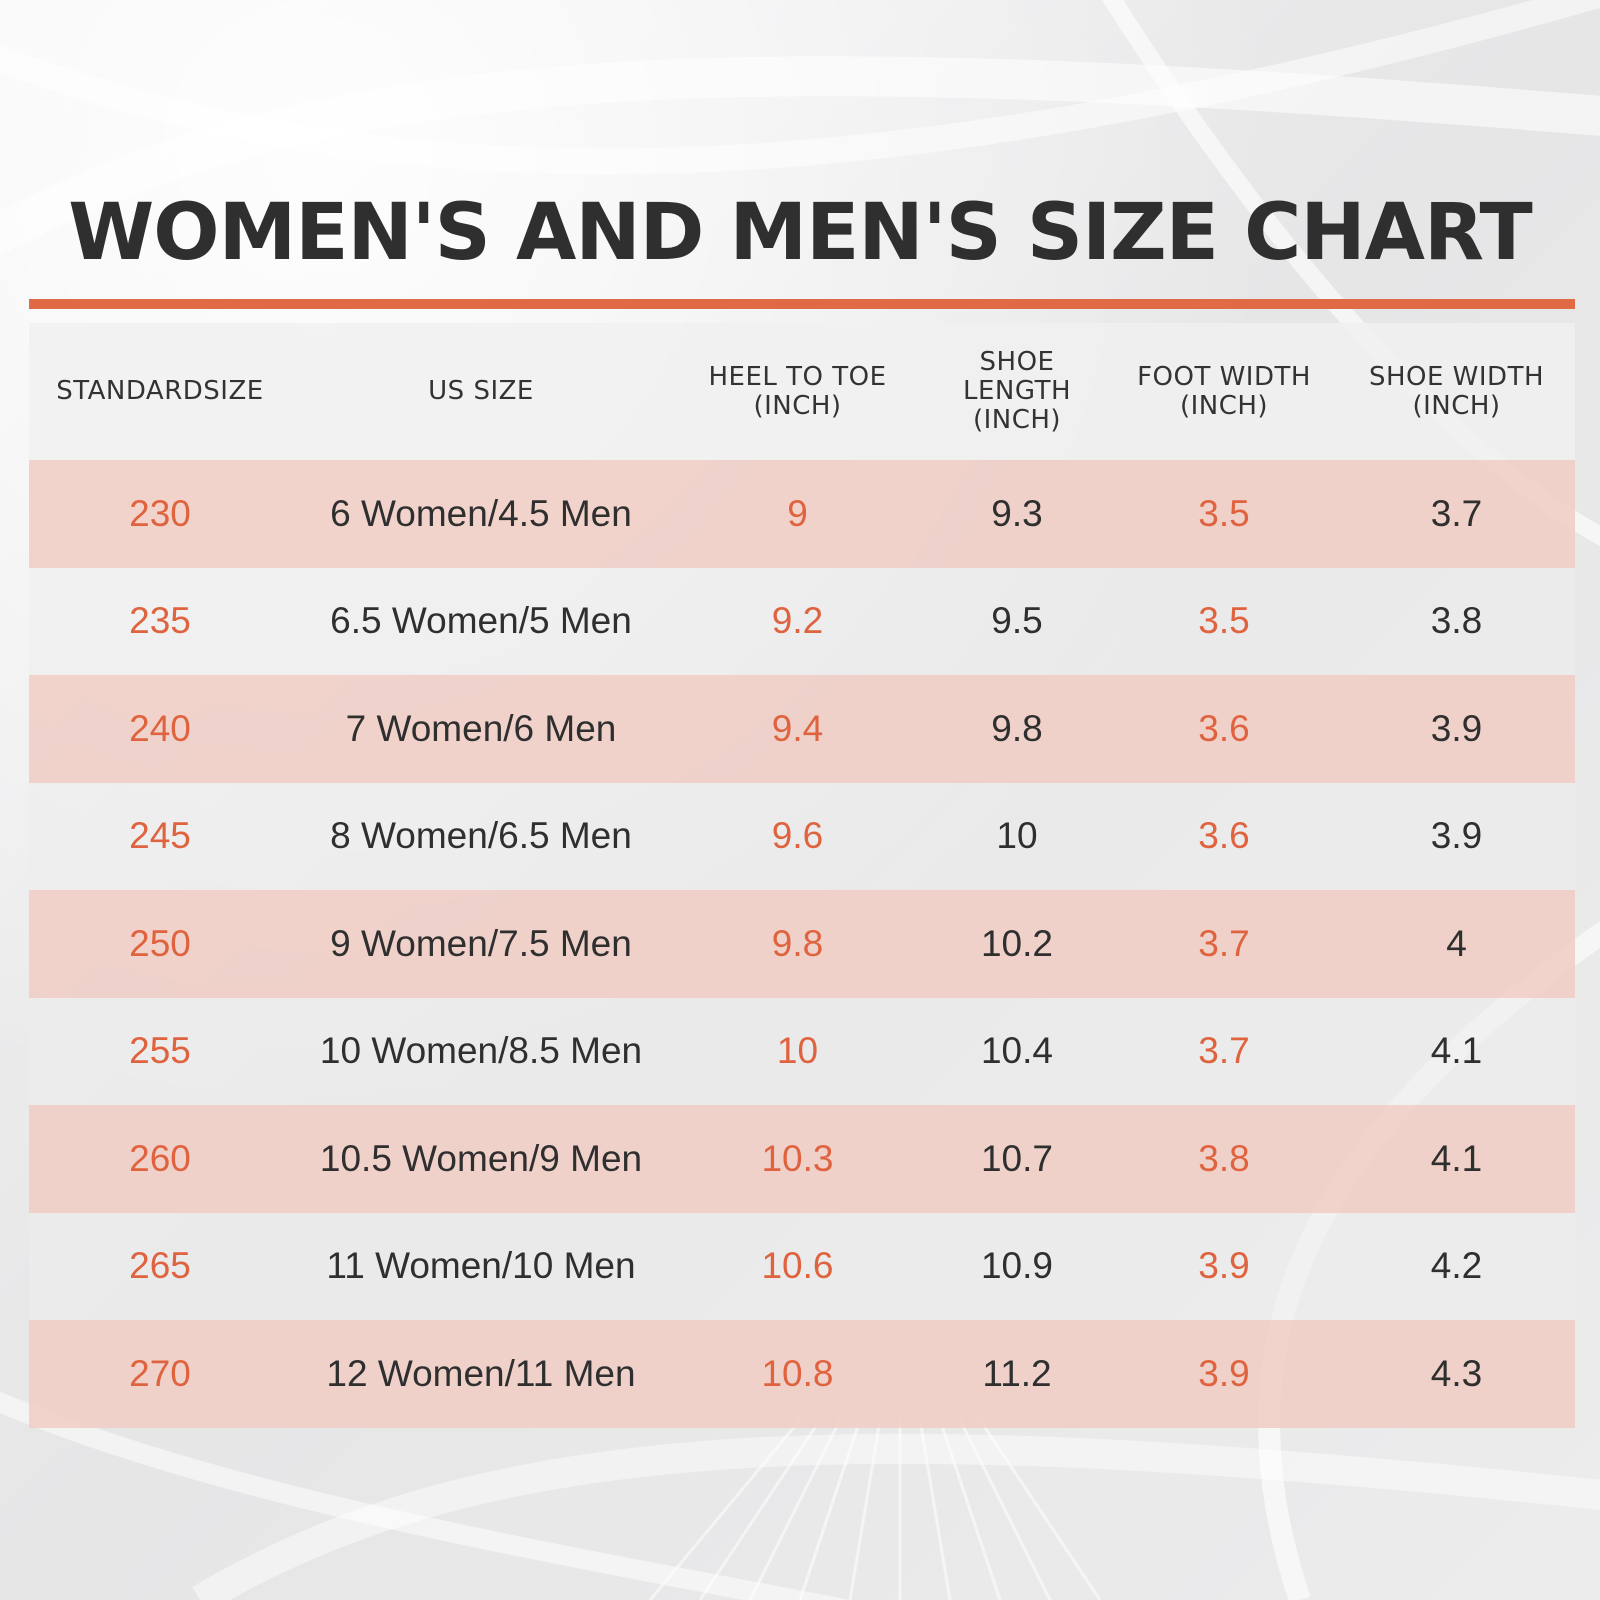 Image resolution: width=1600 pixels, height=1600 pixels. I want to click on column-header-label: SHOE WIDTH (INCH), so click(1456, 391).